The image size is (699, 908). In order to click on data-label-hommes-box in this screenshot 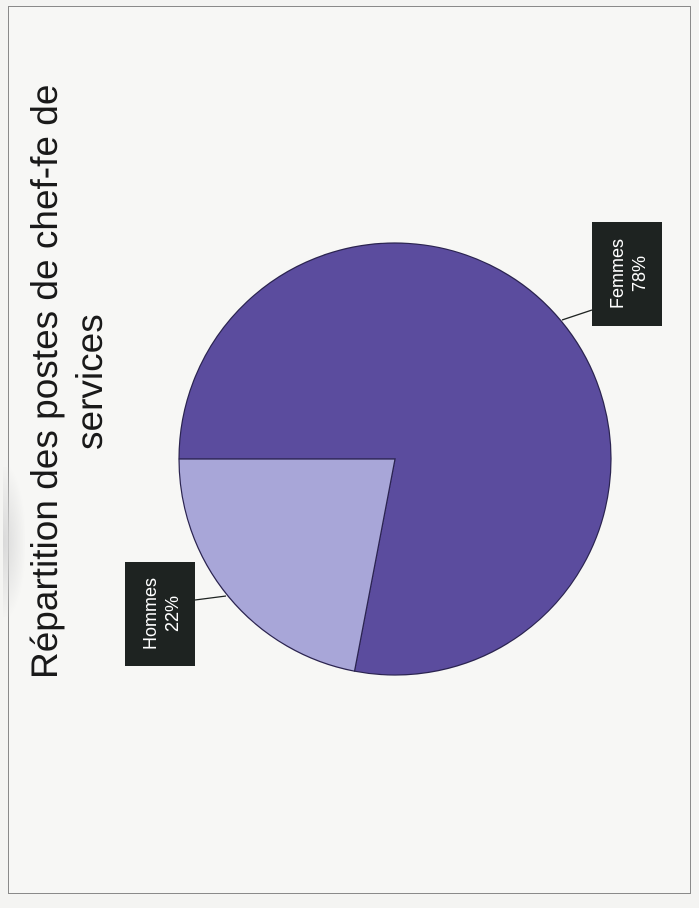, I will do `click(160, 614)`.